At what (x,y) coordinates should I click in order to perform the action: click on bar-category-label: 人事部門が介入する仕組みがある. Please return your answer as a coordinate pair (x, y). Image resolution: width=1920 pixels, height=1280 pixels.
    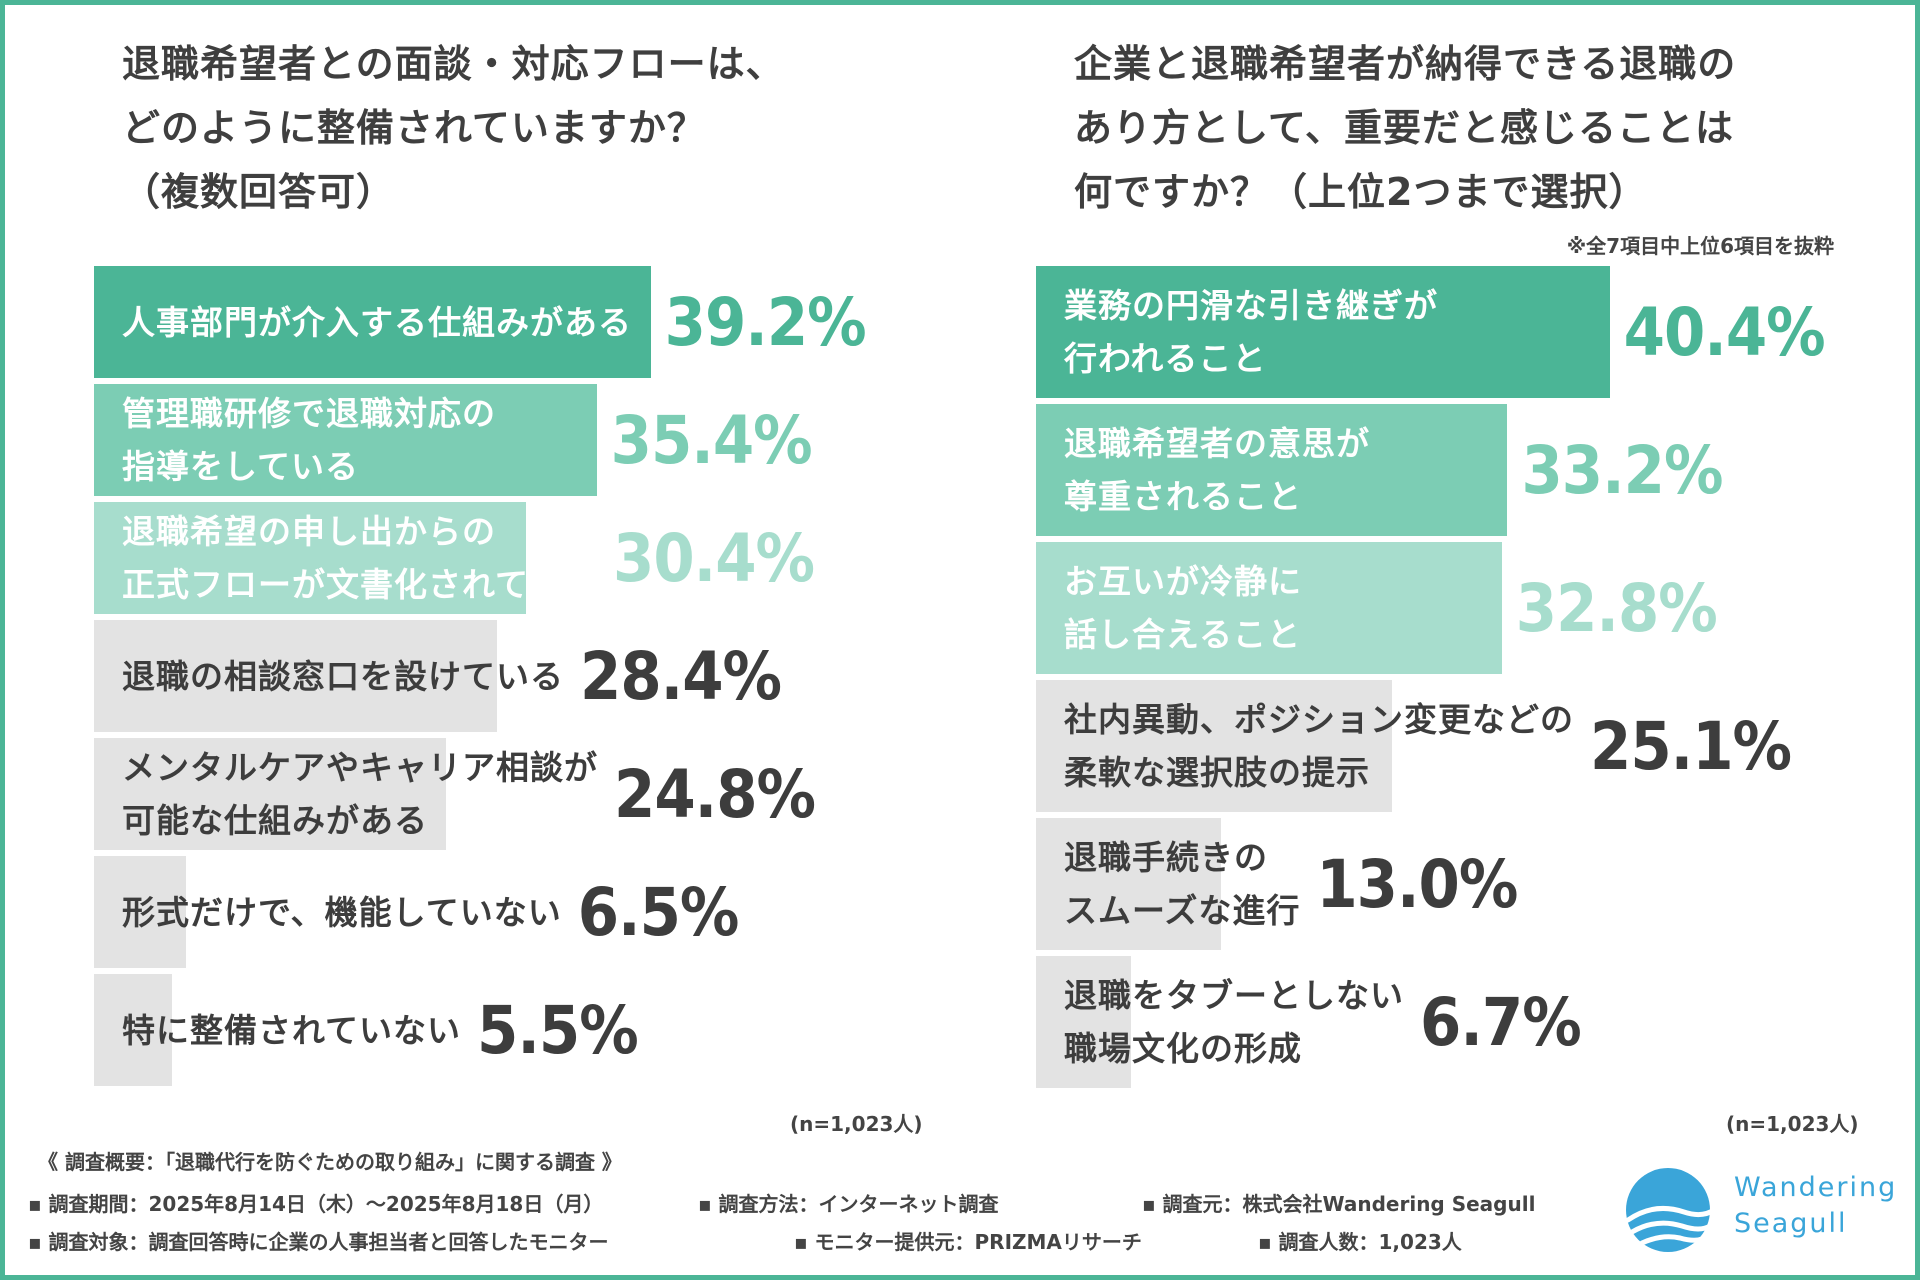
    Looking at the image, I should click on (377, 322).